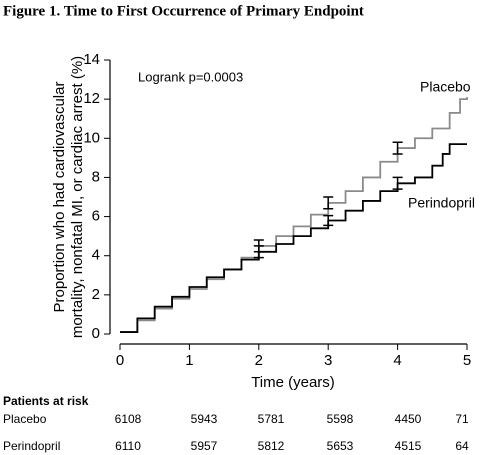 Image resolution: width=480 pixels, height=455 pixels. Describe the element at coordinates (293, 382) in the screenshot. I see `x-axis-label: Time (years)` at that location.